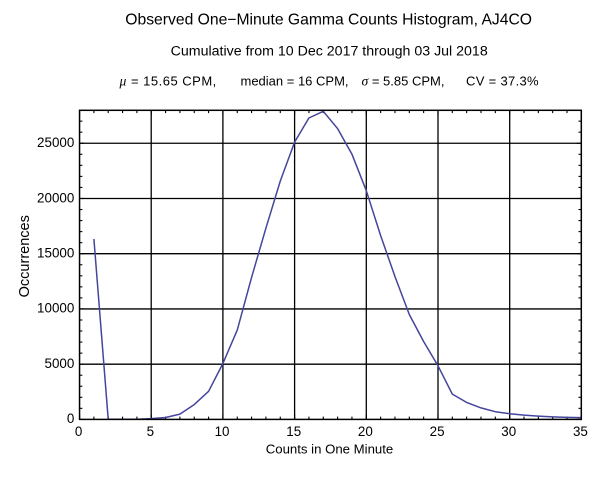  Describe the element at coordinates (25, 256) in the screenshot. I see `svg-text: Occurrences` at that location.